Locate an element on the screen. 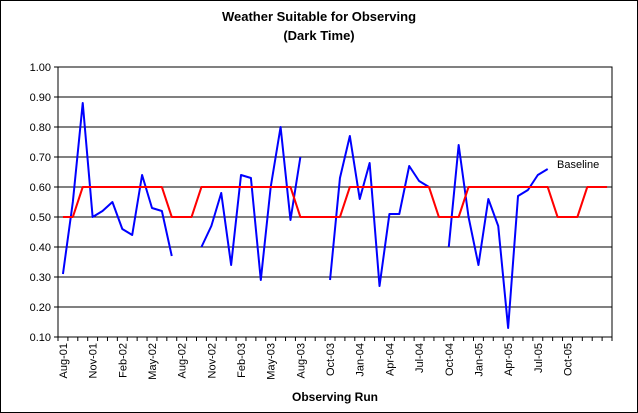  y-tick-label: 1.00 is located at coordinates (40, 68).